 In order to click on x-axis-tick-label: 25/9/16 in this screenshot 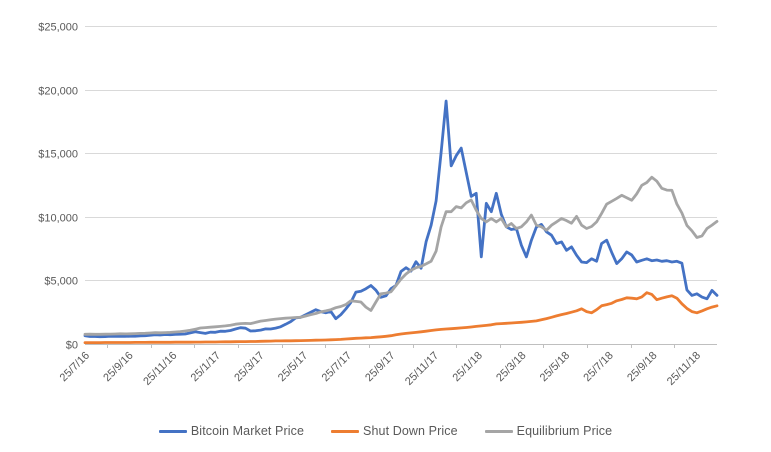, I will do `click(118, 367)`.